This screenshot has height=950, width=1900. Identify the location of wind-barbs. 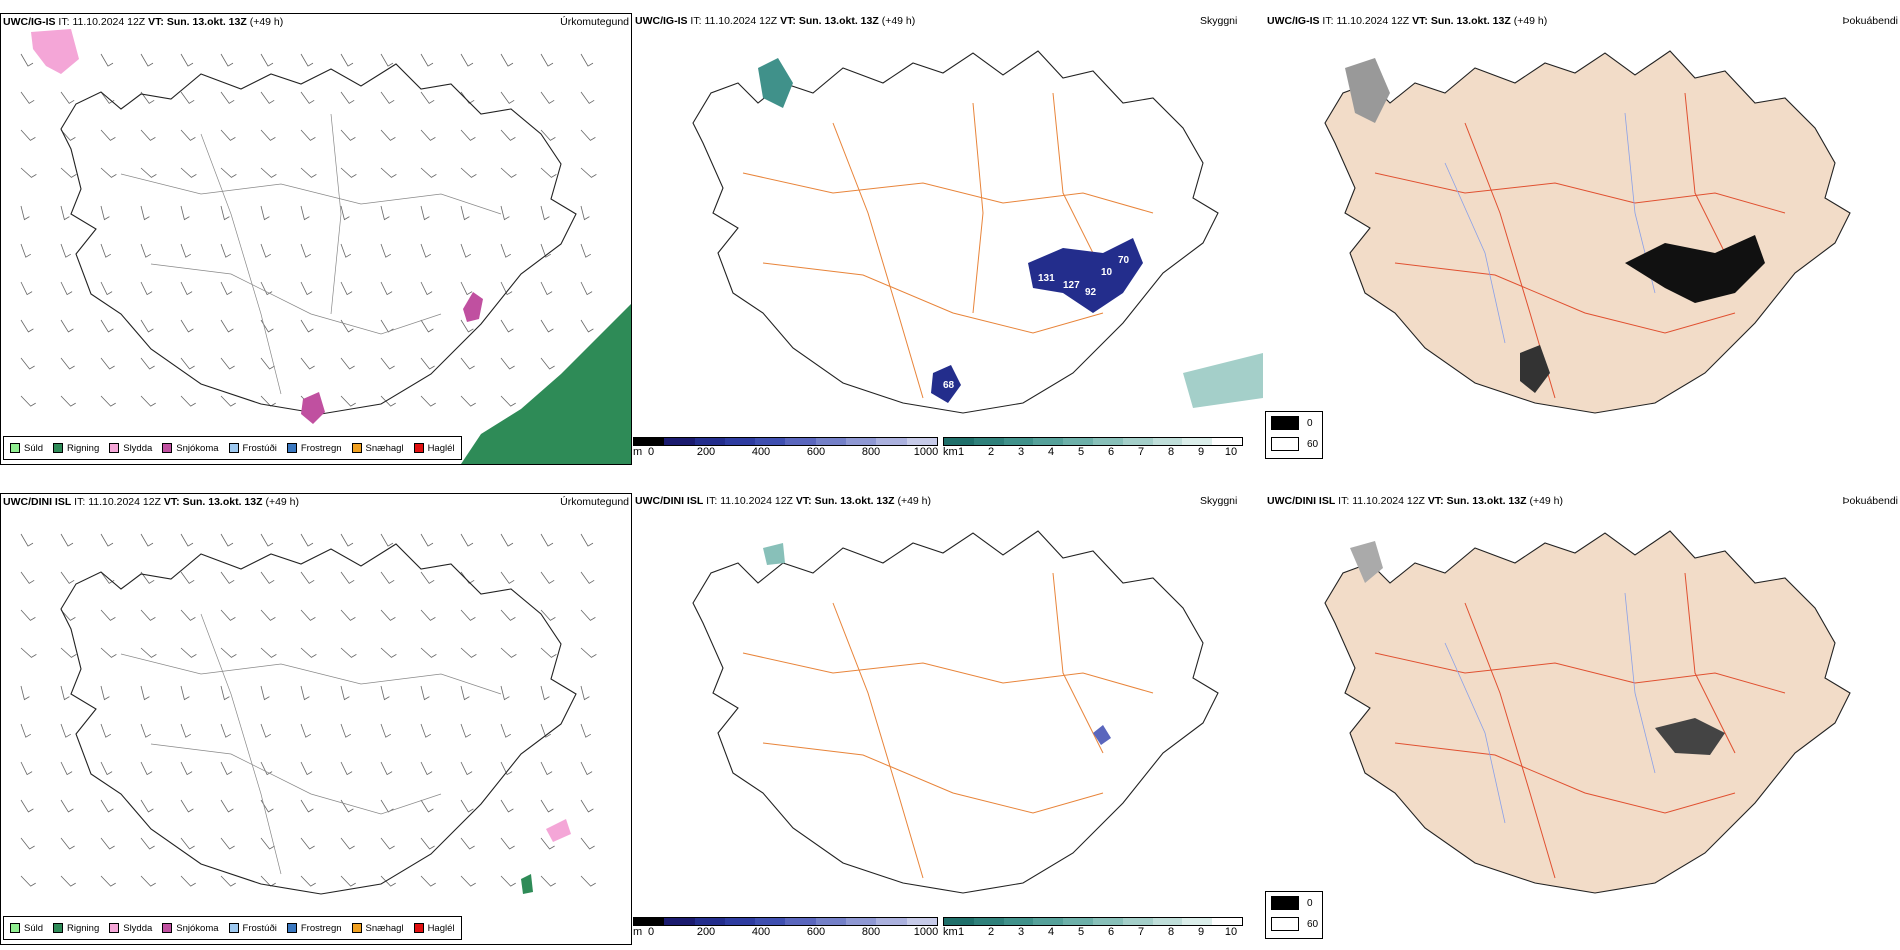
(308, 230).